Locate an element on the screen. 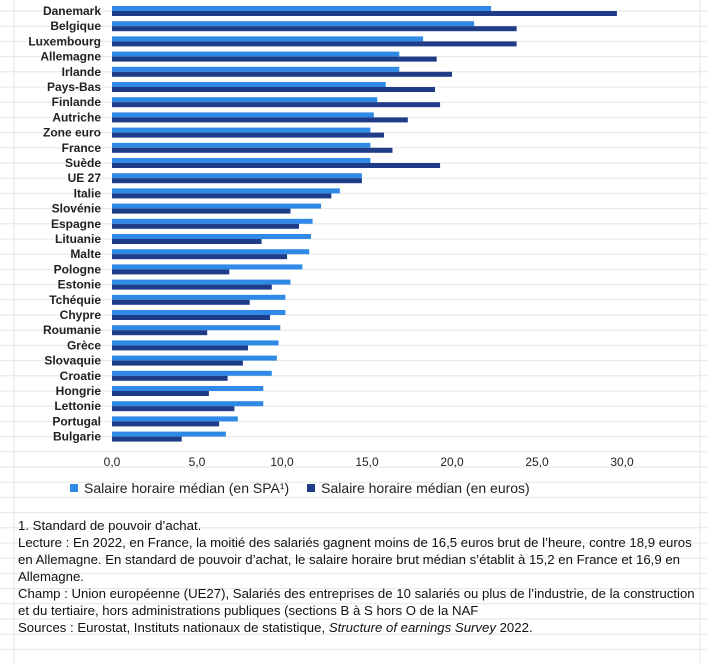 The height and width of the screenshot is (663, 707). category-label: Pays-Bas is located at coordinates (74, 87).